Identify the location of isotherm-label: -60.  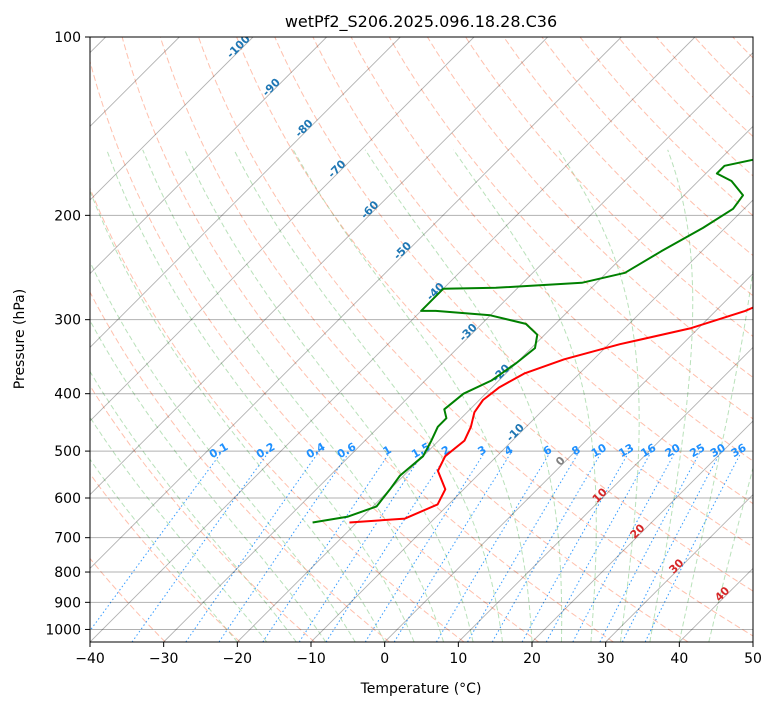
(369, 209).